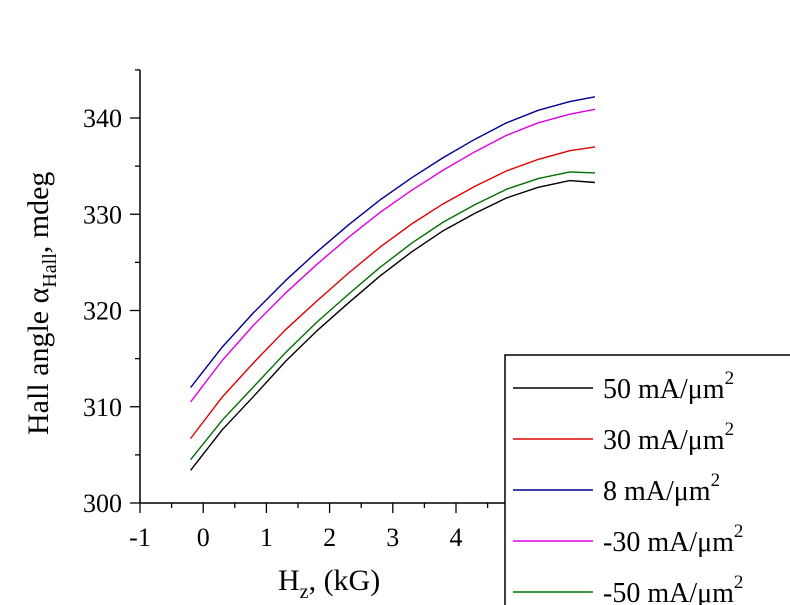 The image size is (790, 605). Describe the element at coordinates (456, 537) in the screenshot. I see `x-tick-label: 4` at that location.